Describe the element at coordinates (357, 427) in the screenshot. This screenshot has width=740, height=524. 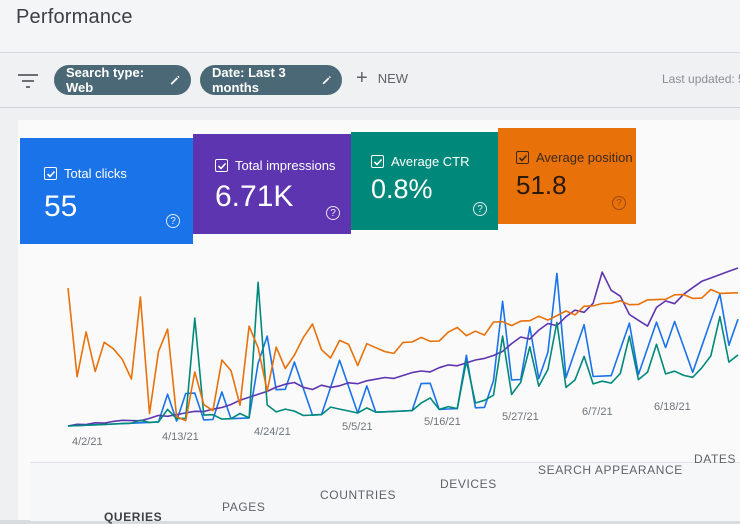
I see `x-axis-tick-label: 5/5/21` at that location.